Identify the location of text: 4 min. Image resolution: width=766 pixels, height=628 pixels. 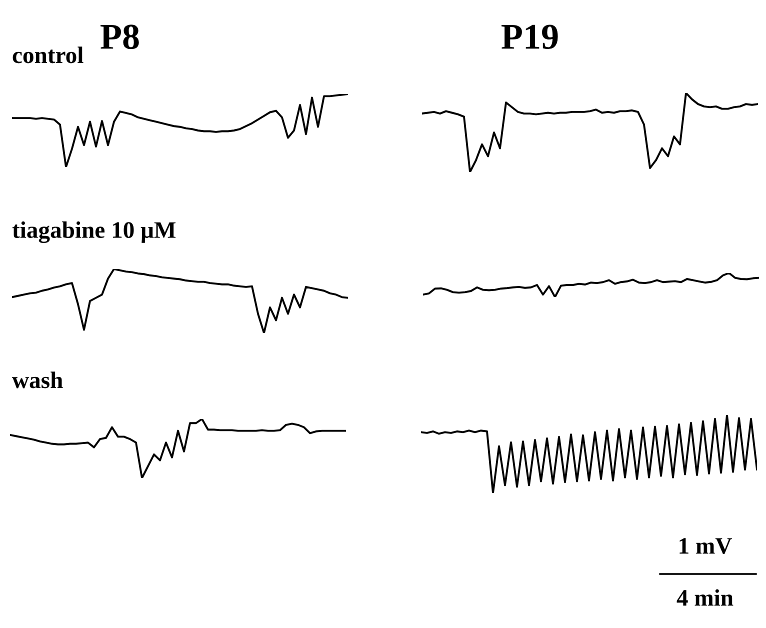
(705, 597).